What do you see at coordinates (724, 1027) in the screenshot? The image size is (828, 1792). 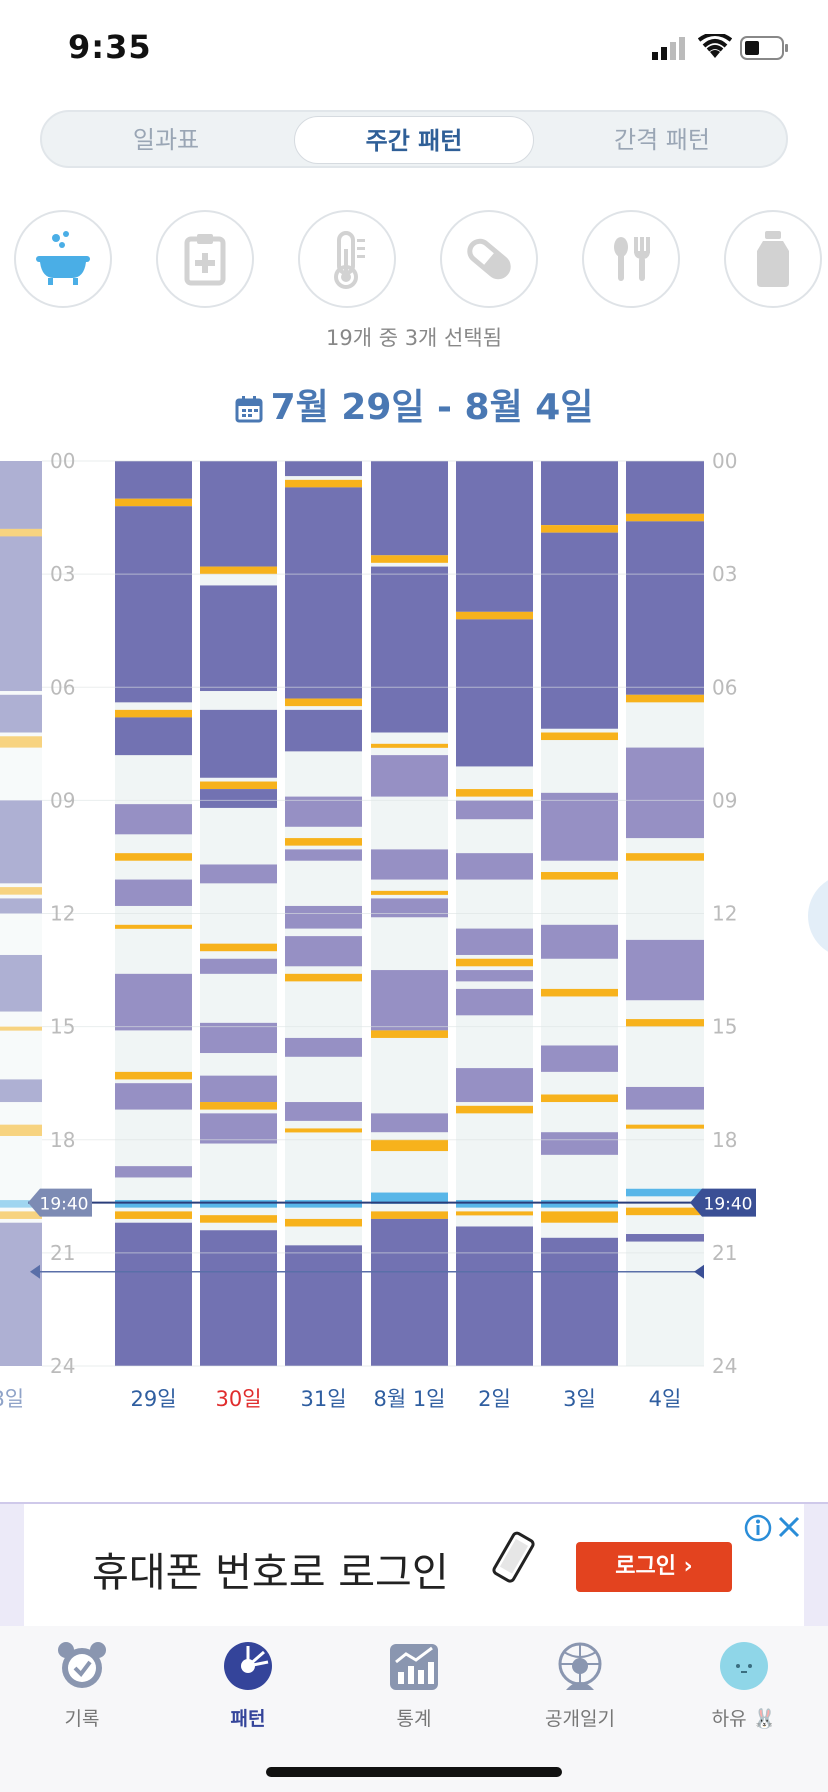 I see `hour-tick-right: 15` at bounding box center [724, 1027].